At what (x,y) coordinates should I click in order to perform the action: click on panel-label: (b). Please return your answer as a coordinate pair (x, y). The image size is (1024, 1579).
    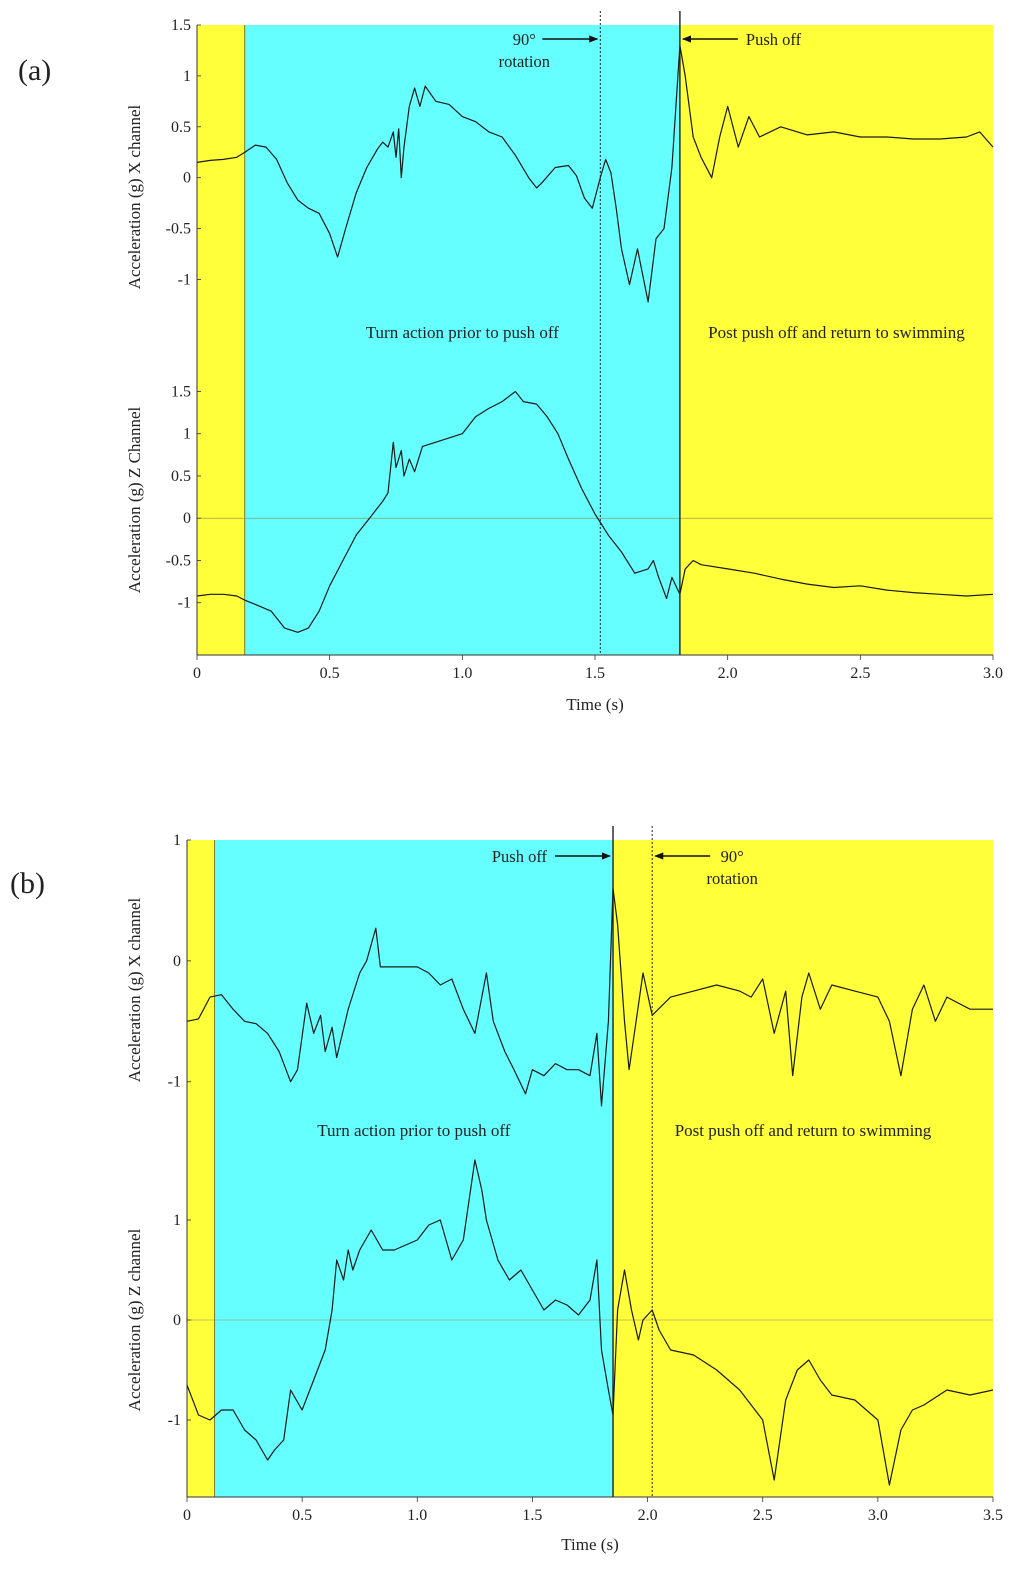
    Looking at the image, I should click on (27, 883).